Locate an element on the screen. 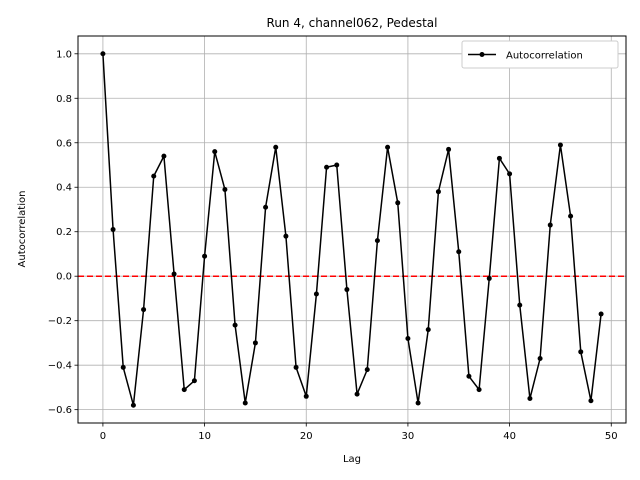  legend: Autocorrelation is located at coordinates (540, 54).